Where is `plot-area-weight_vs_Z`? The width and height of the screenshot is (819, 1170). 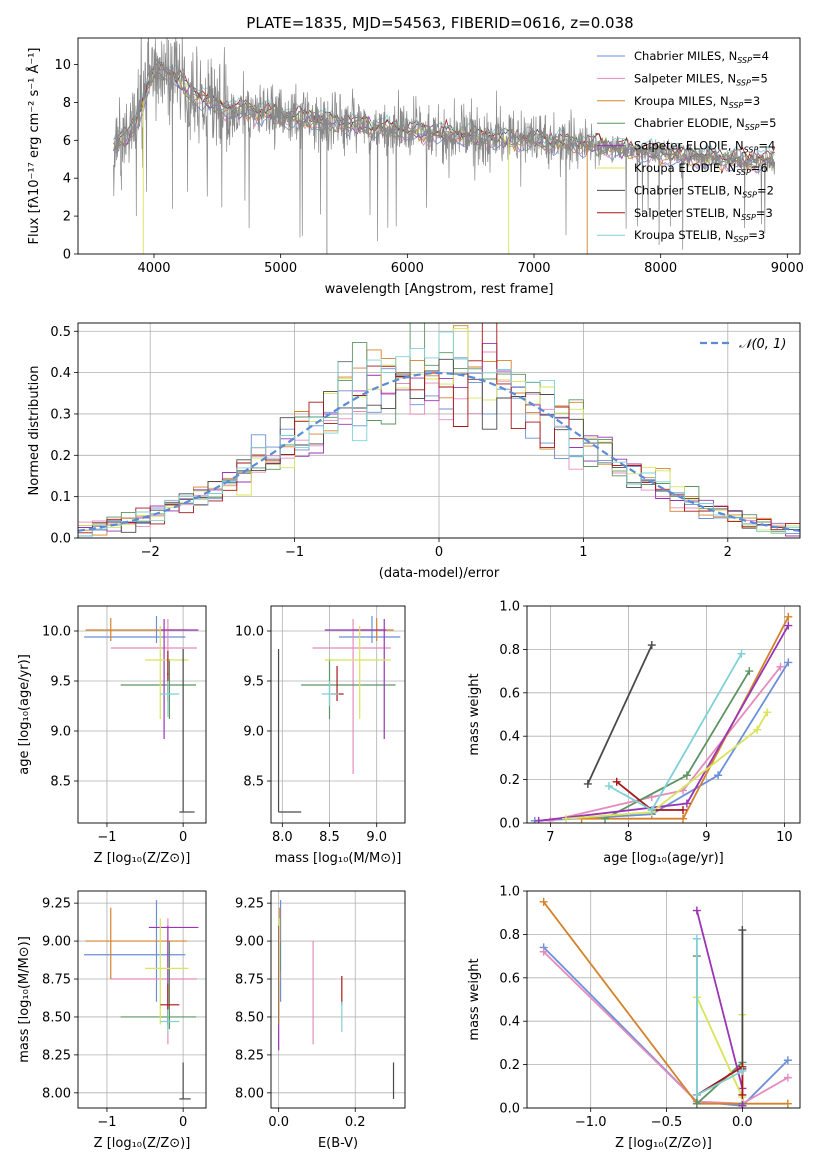
plot-area-weight_vs_Z is located at coordinates (665, 1002).